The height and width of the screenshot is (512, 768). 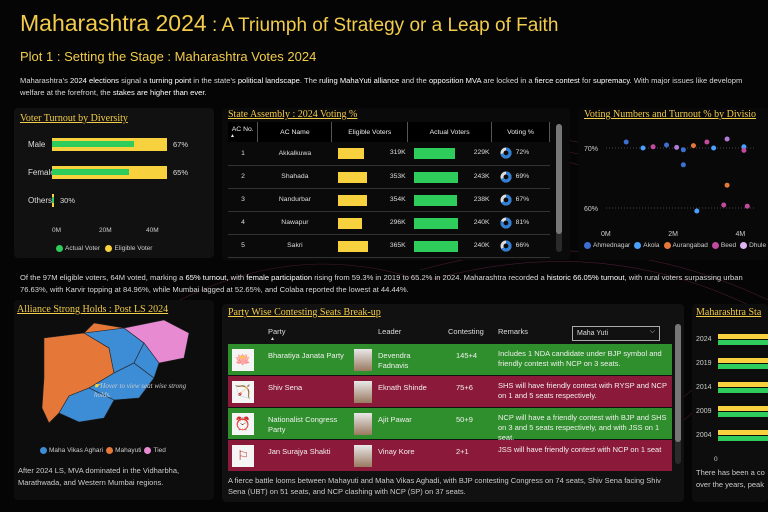 What do you see at coordinates (389, 222) in the screenshot?
I see `table-row: 4 Nawapur 296K 240K 81%` at bounding box center [389, 222].